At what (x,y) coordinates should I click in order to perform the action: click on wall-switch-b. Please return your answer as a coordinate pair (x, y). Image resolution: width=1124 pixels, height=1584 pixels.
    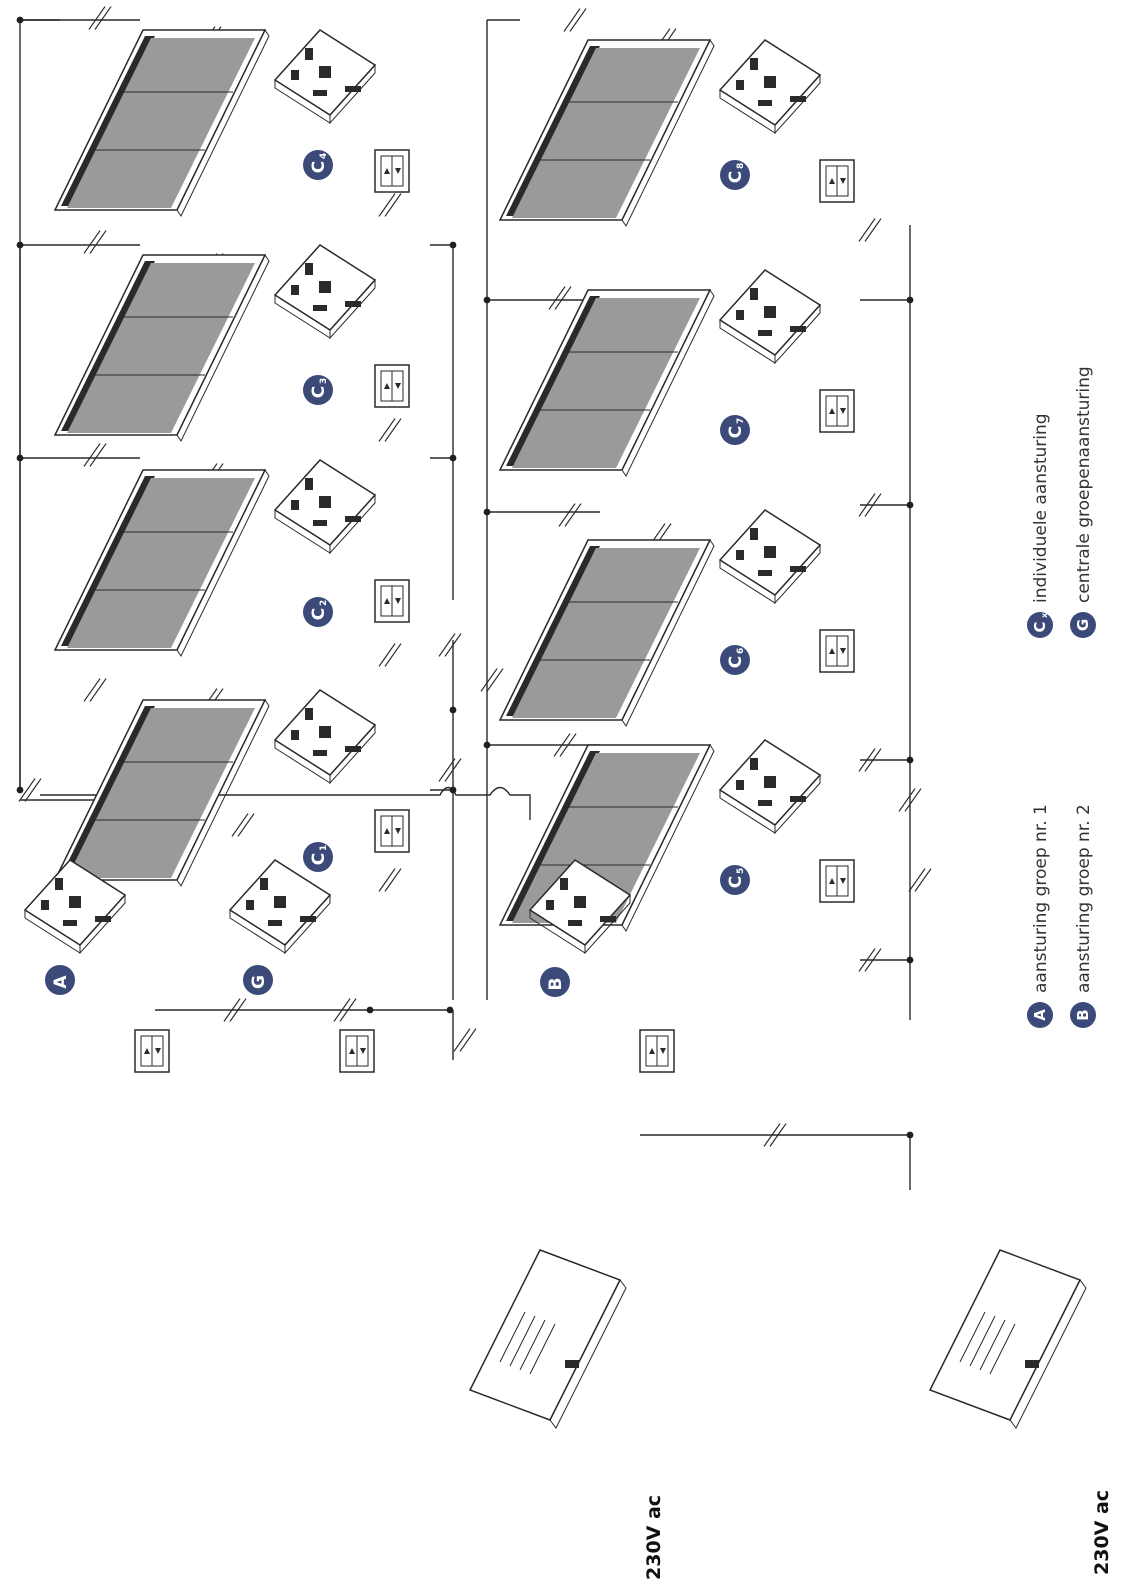
    Looking at the image, I should click on (657, 1051).